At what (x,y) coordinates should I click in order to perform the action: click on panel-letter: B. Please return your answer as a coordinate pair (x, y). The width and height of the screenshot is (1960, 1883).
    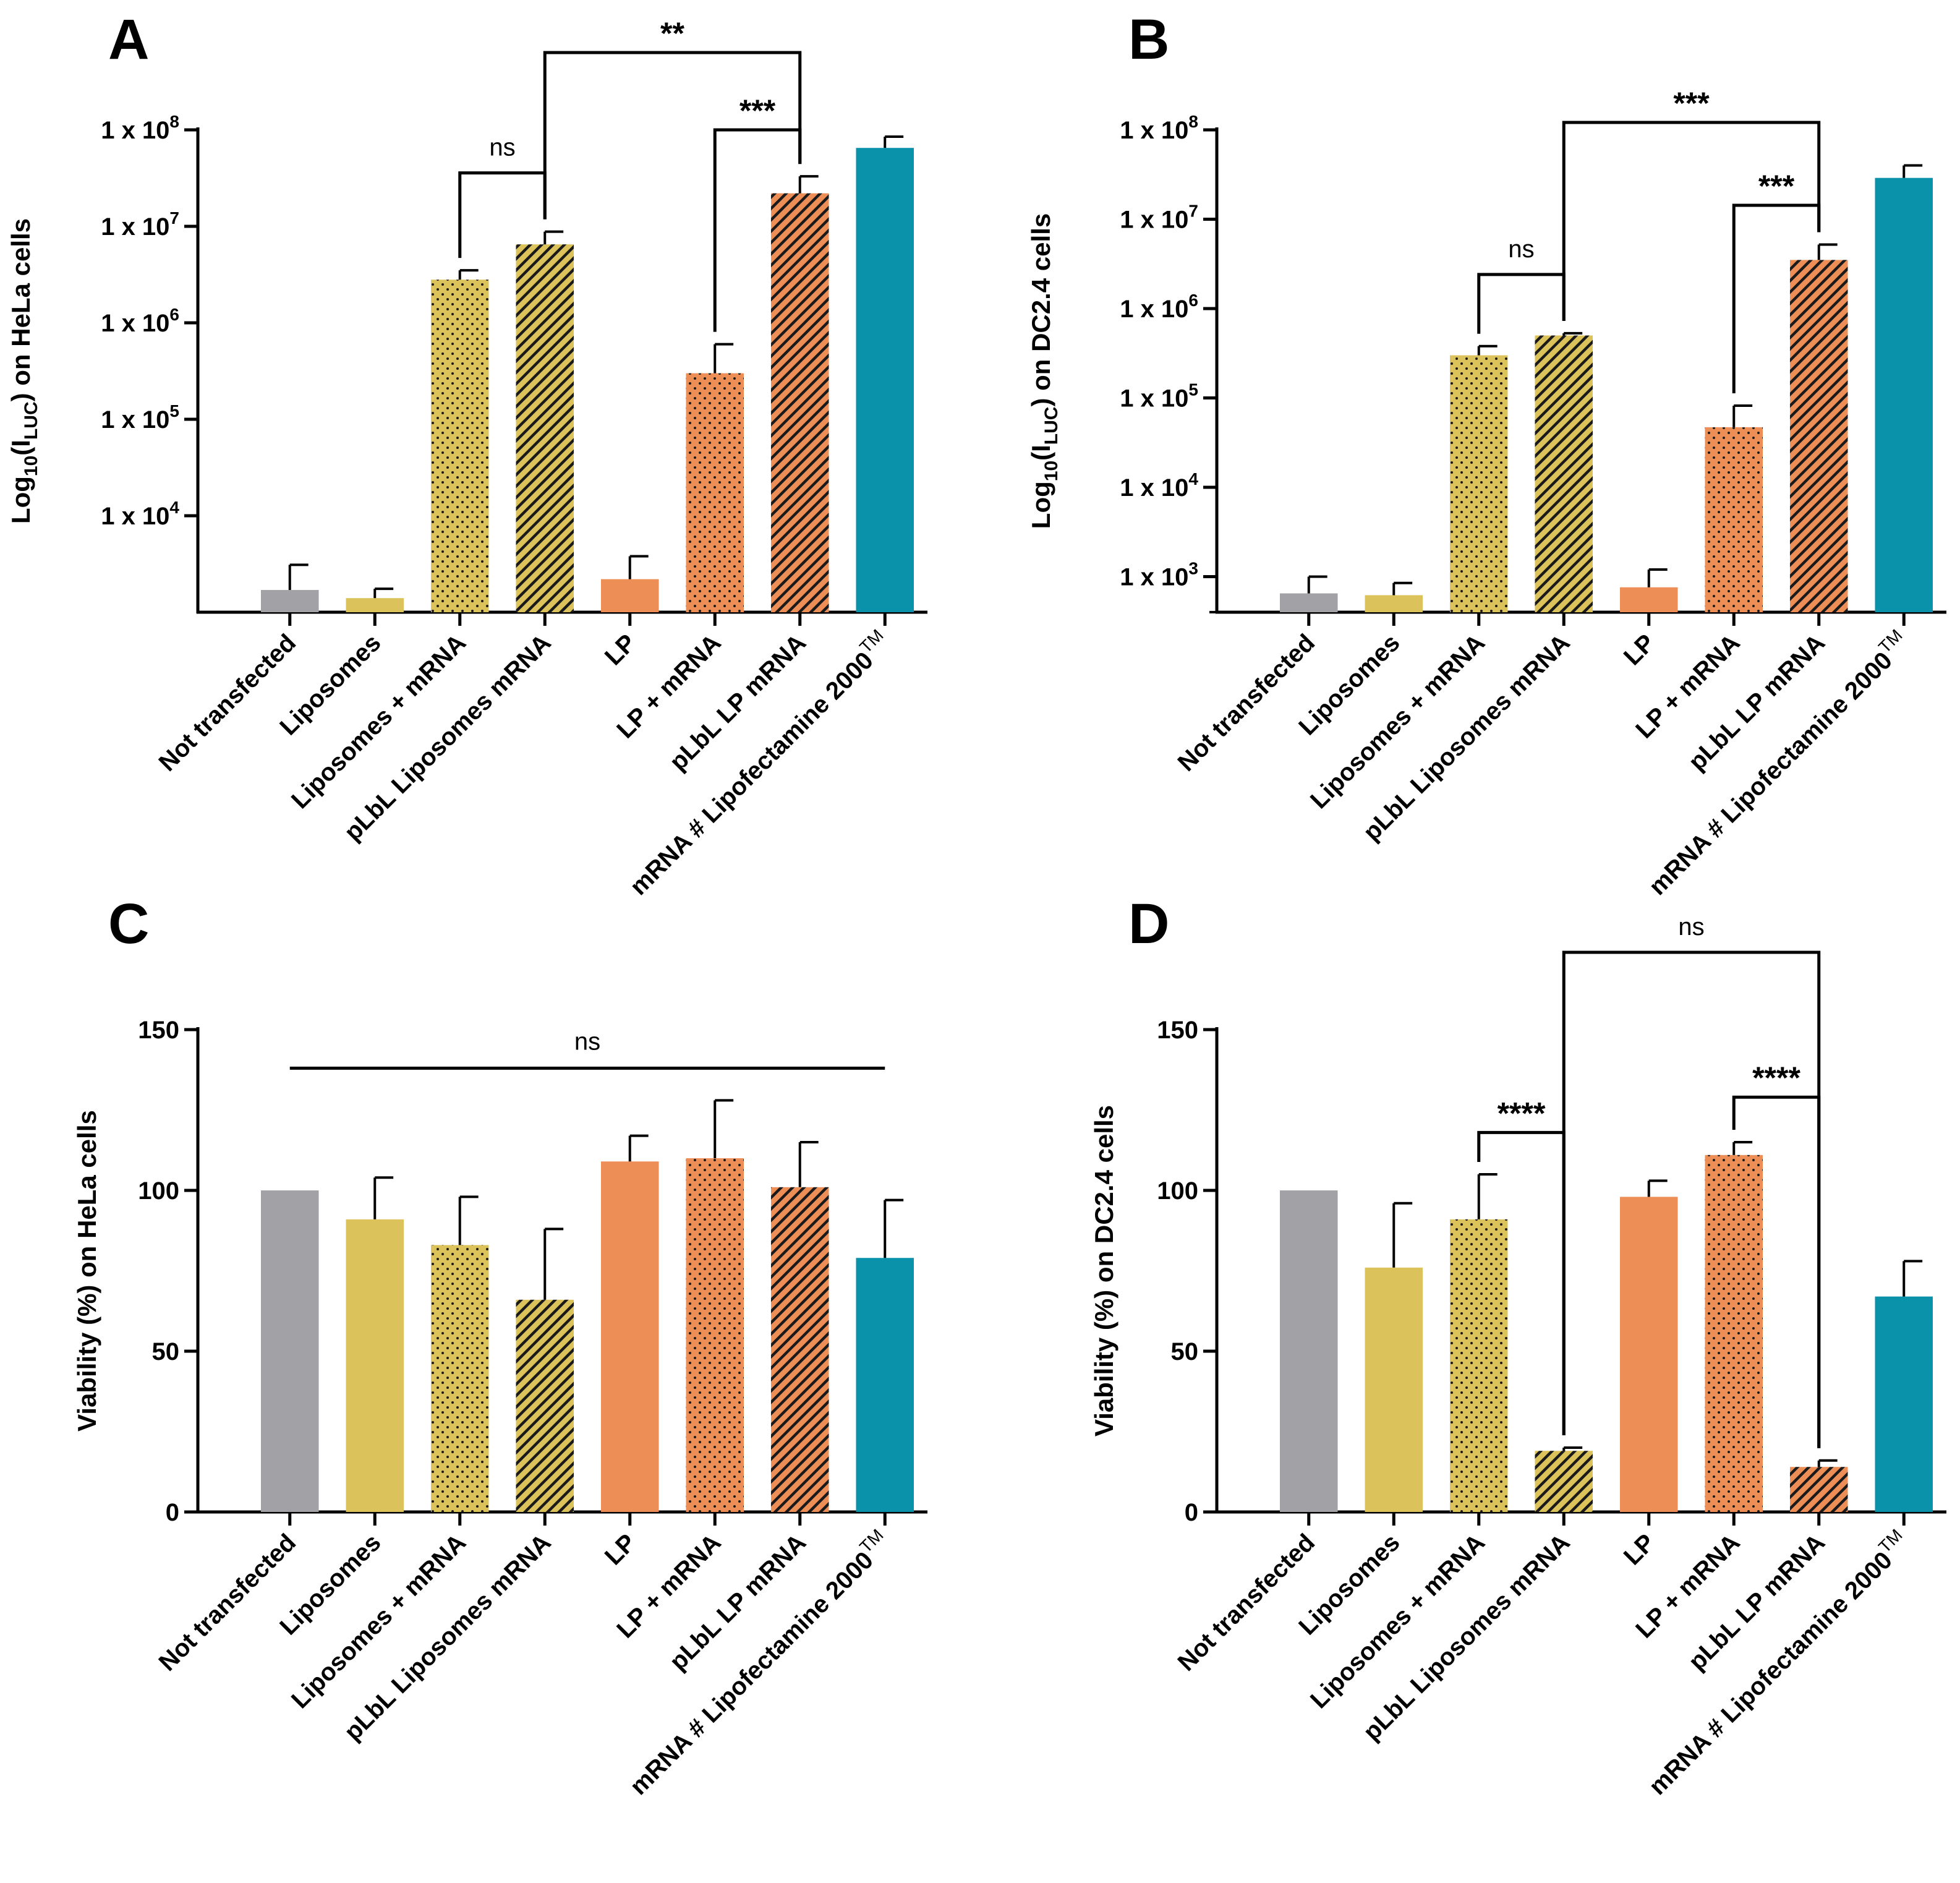
    Looking at the image, I should click on (1148, 39).